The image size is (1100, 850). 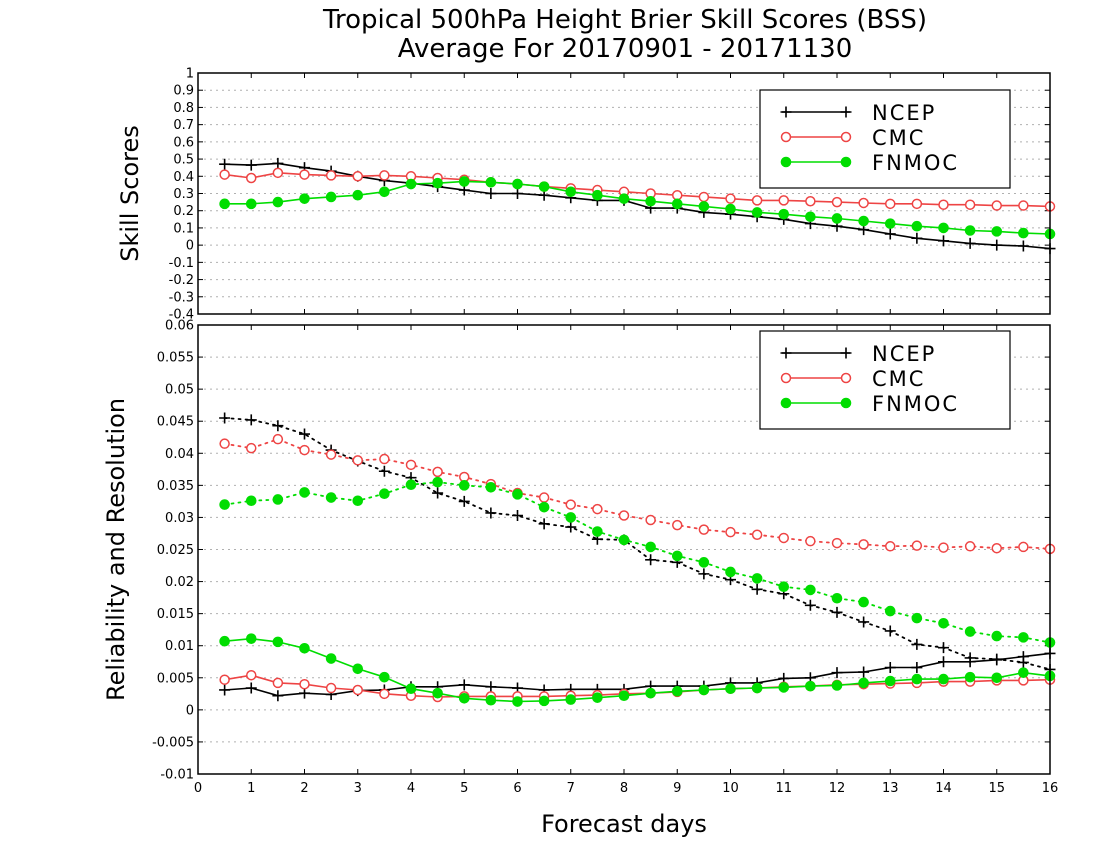 What do you see at coordinates (183, 177) in the screenshot?
I see `y-tick-label: 0.4` at bounding box center [183, 177].